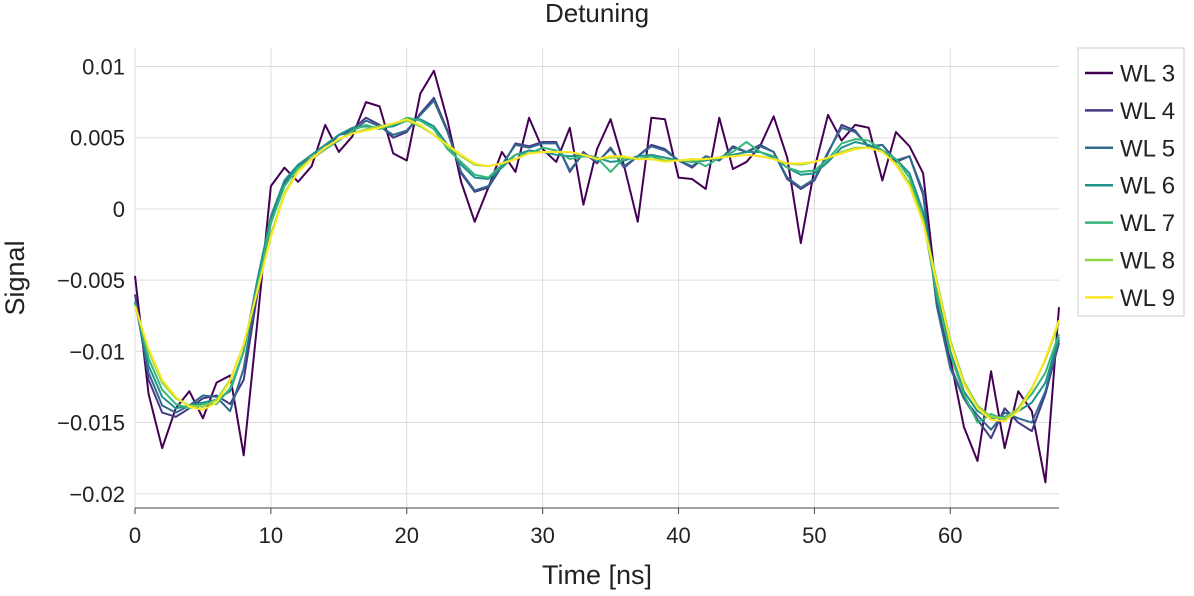  Describe the element at coordinates (97, 138) in the screenshot. I see `y-tick-label: 0.005` at that location.